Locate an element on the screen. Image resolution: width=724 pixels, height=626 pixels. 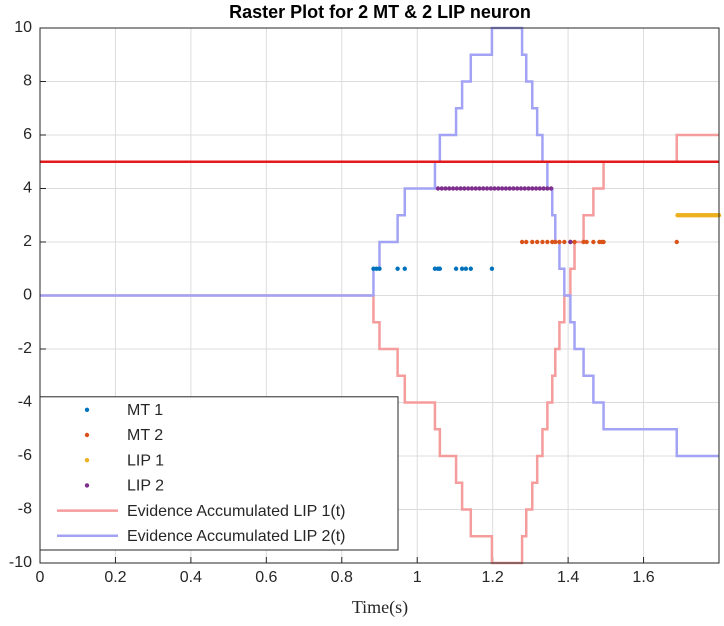
x-tick-label: 1 is located at coordinates (417, 577).